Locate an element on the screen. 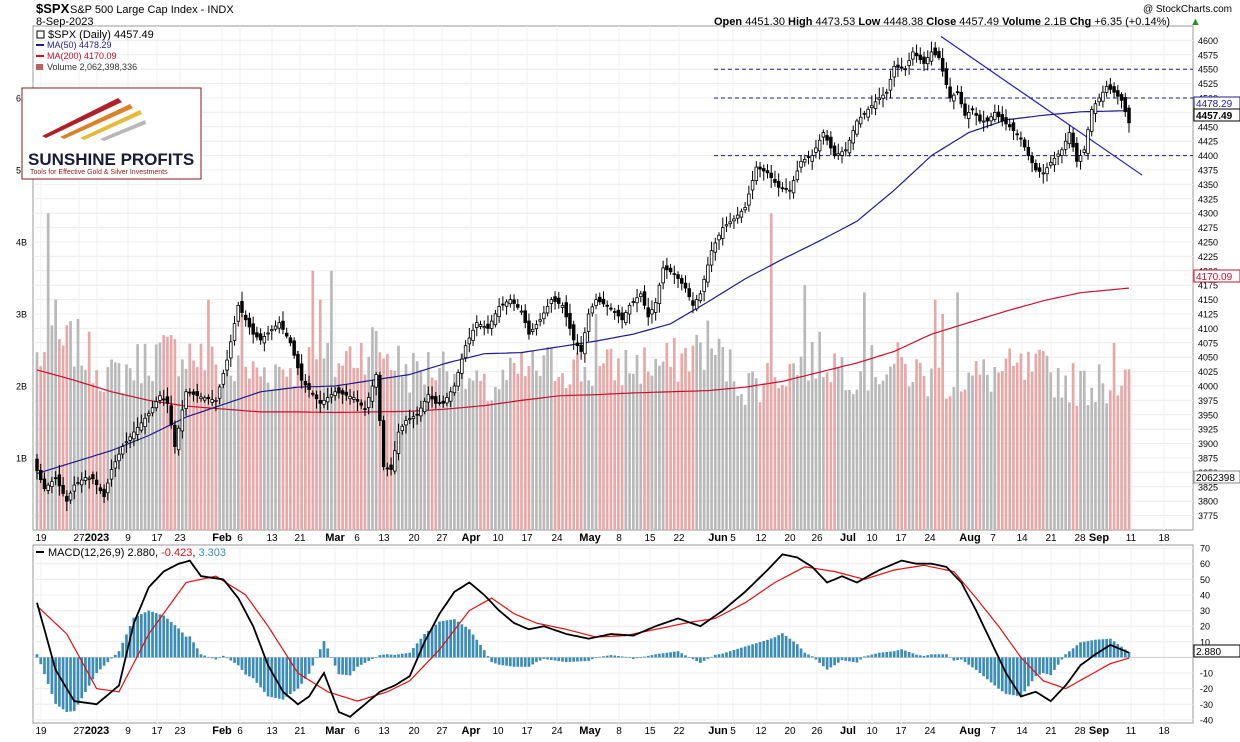 Image resolution: width=1240 pixels, height=742 pixels. x-tick-label: 20 is located at coordinates (414, 731).